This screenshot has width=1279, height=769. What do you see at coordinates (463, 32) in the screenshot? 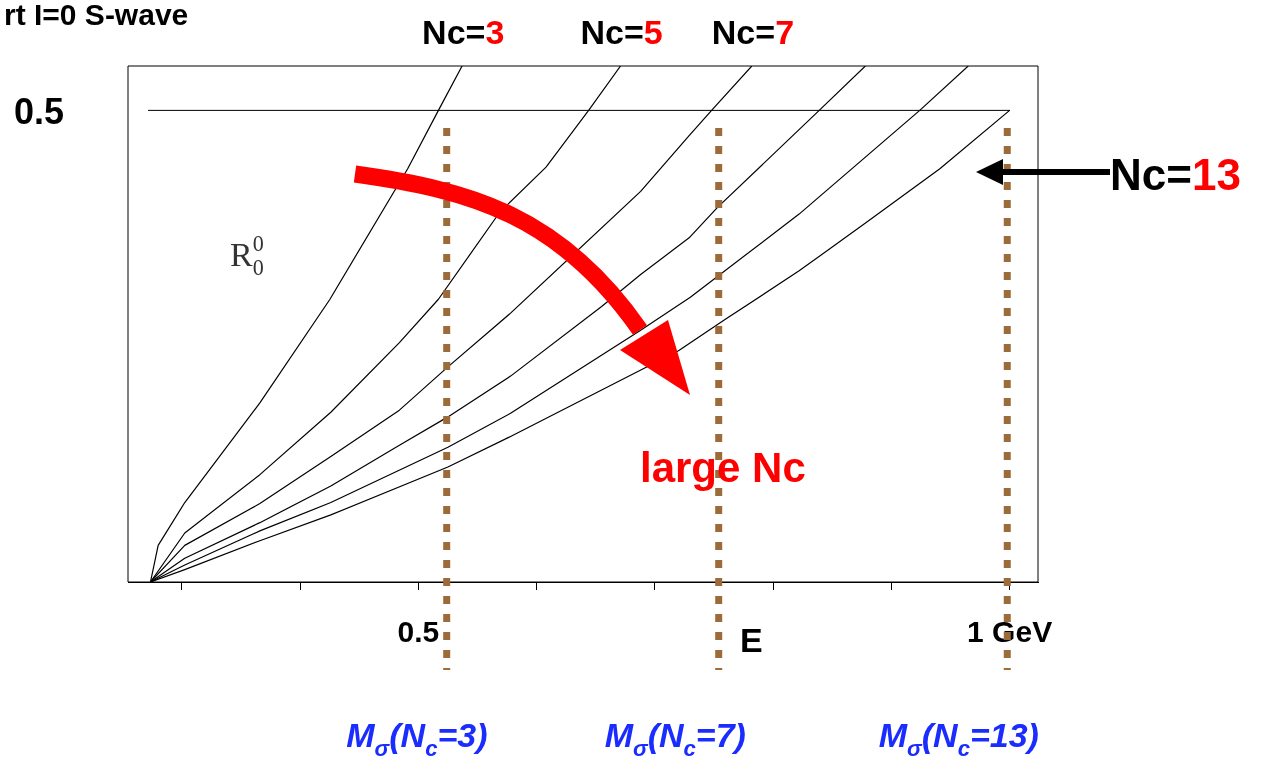
I see `series-label: Nc=3` at bounding box center [463, 32].